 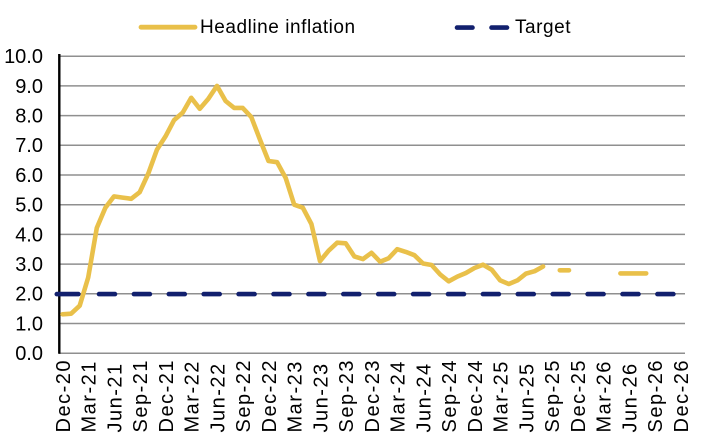 I want to click on svg-text: Jun-23, so click(x=321, y=397).